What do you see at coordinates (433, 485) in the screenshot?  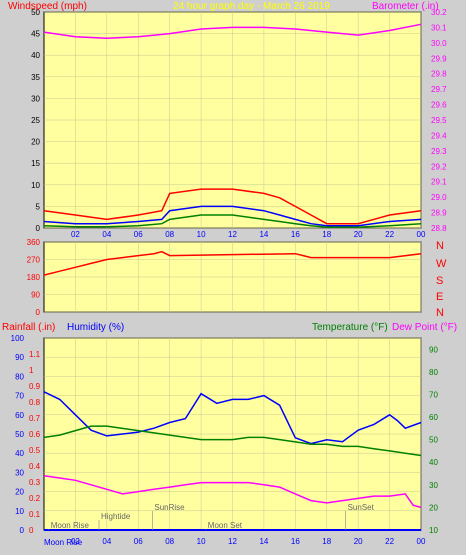 I see `temperature-tick-label: 30` at bounding box center [433, 485].